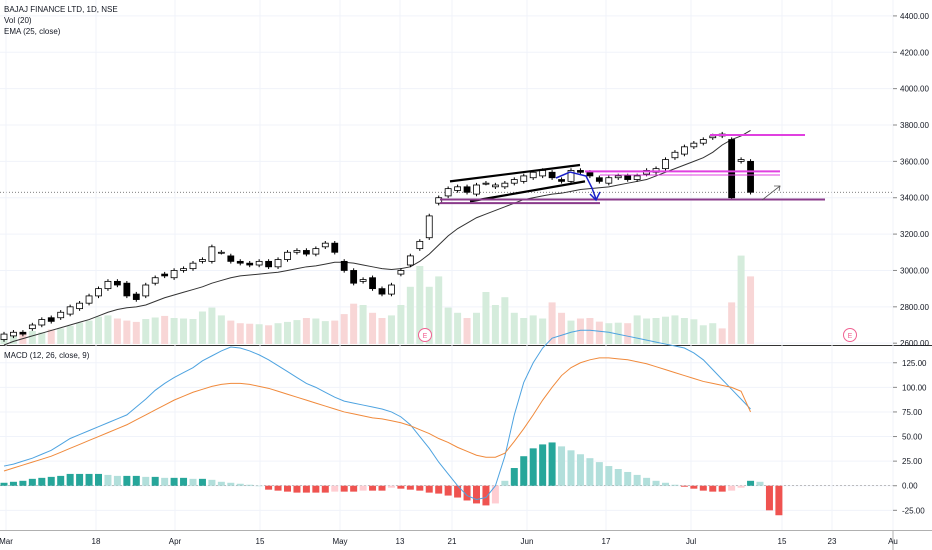 The width and height of the screenshot is (932, 550). Describe the element at coordinates (912, 412) in the screenshot. I see `macd-tick-label: 75.00` at that location.